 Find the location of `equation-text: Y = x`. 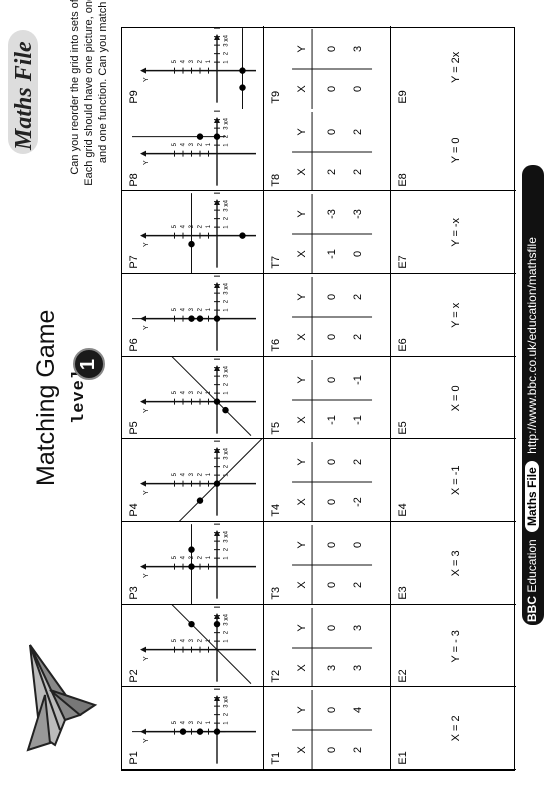

equation-text: Y = x is located at coordinates (456, 315).